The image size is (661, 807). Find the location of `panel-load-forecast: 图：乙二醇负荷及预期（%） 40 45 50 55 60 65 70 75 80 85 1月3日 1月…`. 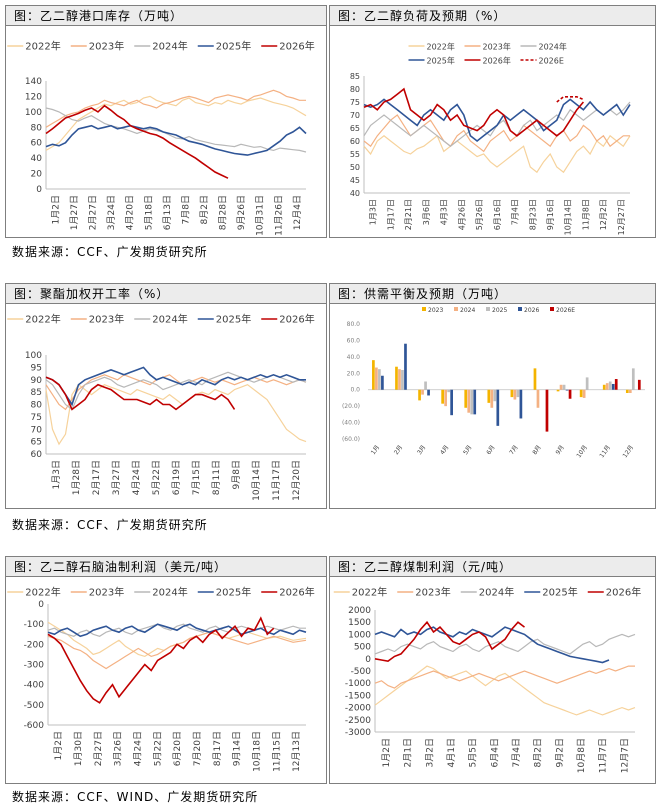

panel-load-forecast: 图：乙二醇负荷及预期（%） 40 45 50 55 60 65 70 75 80 85 1月3日 1月… is located at coordinates (492, 121).